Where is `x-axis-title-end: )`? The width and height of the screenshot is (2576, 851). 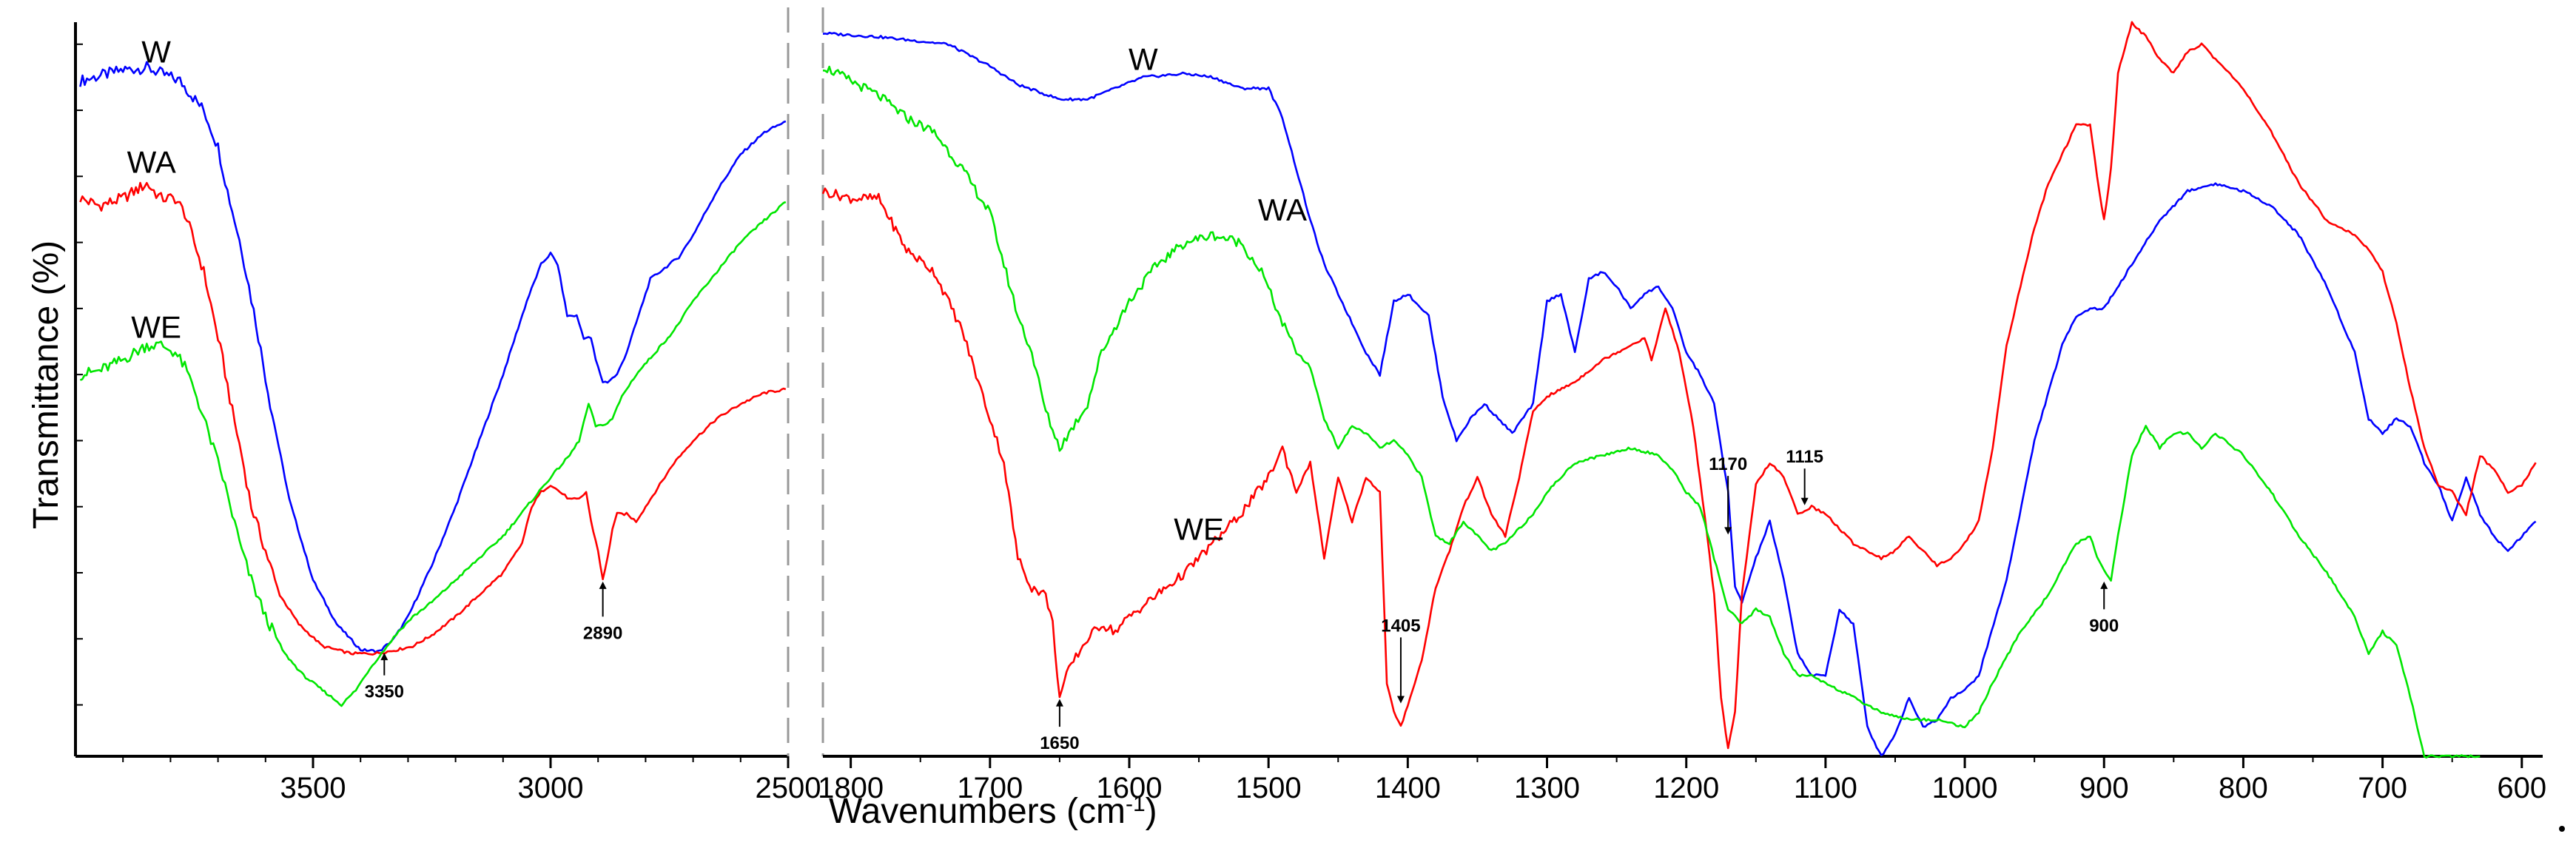 x-axis-title-end: ) is located at coordinates (1151, 811).